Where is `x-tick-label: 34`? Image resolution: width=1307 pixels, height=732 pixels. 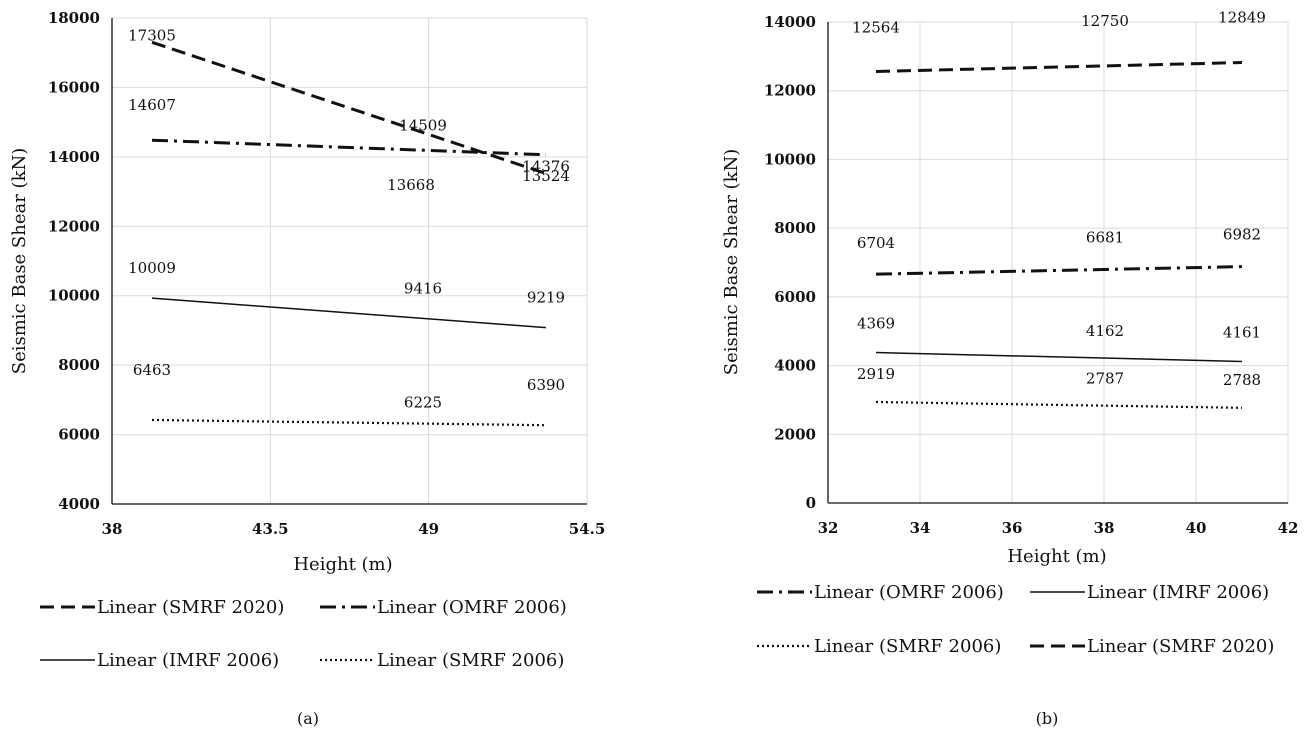 x-tick-label: 34 is located at coordinates (920, 528).